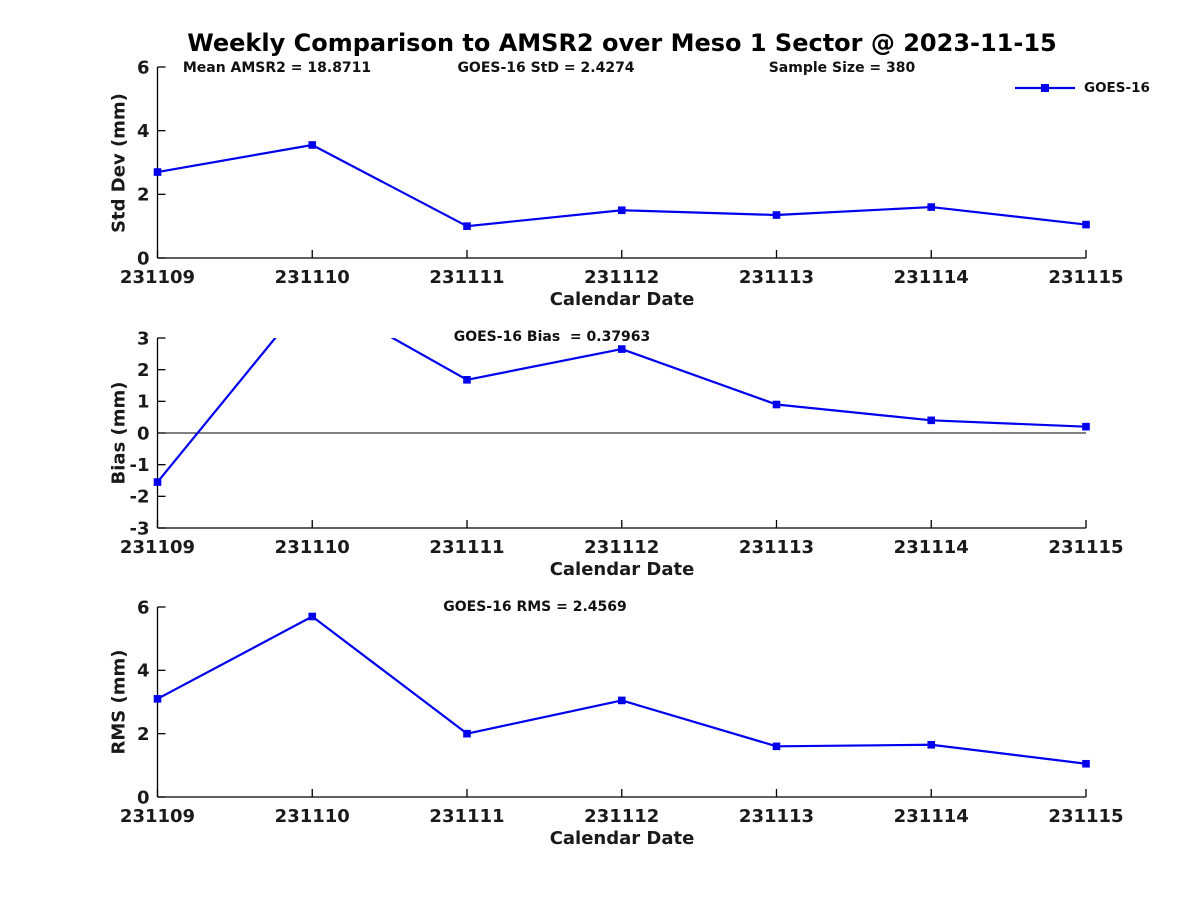 The height and width of the screenshot is (900, 1200). I want to click on y-tick-label: 1, so click(143, 402).